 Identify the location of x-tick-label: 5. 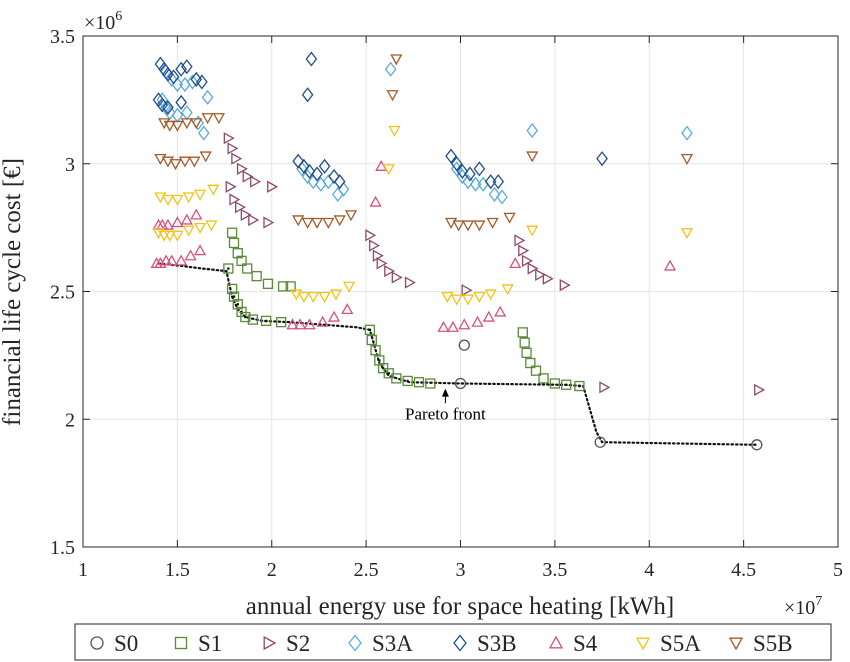
(838, 570).